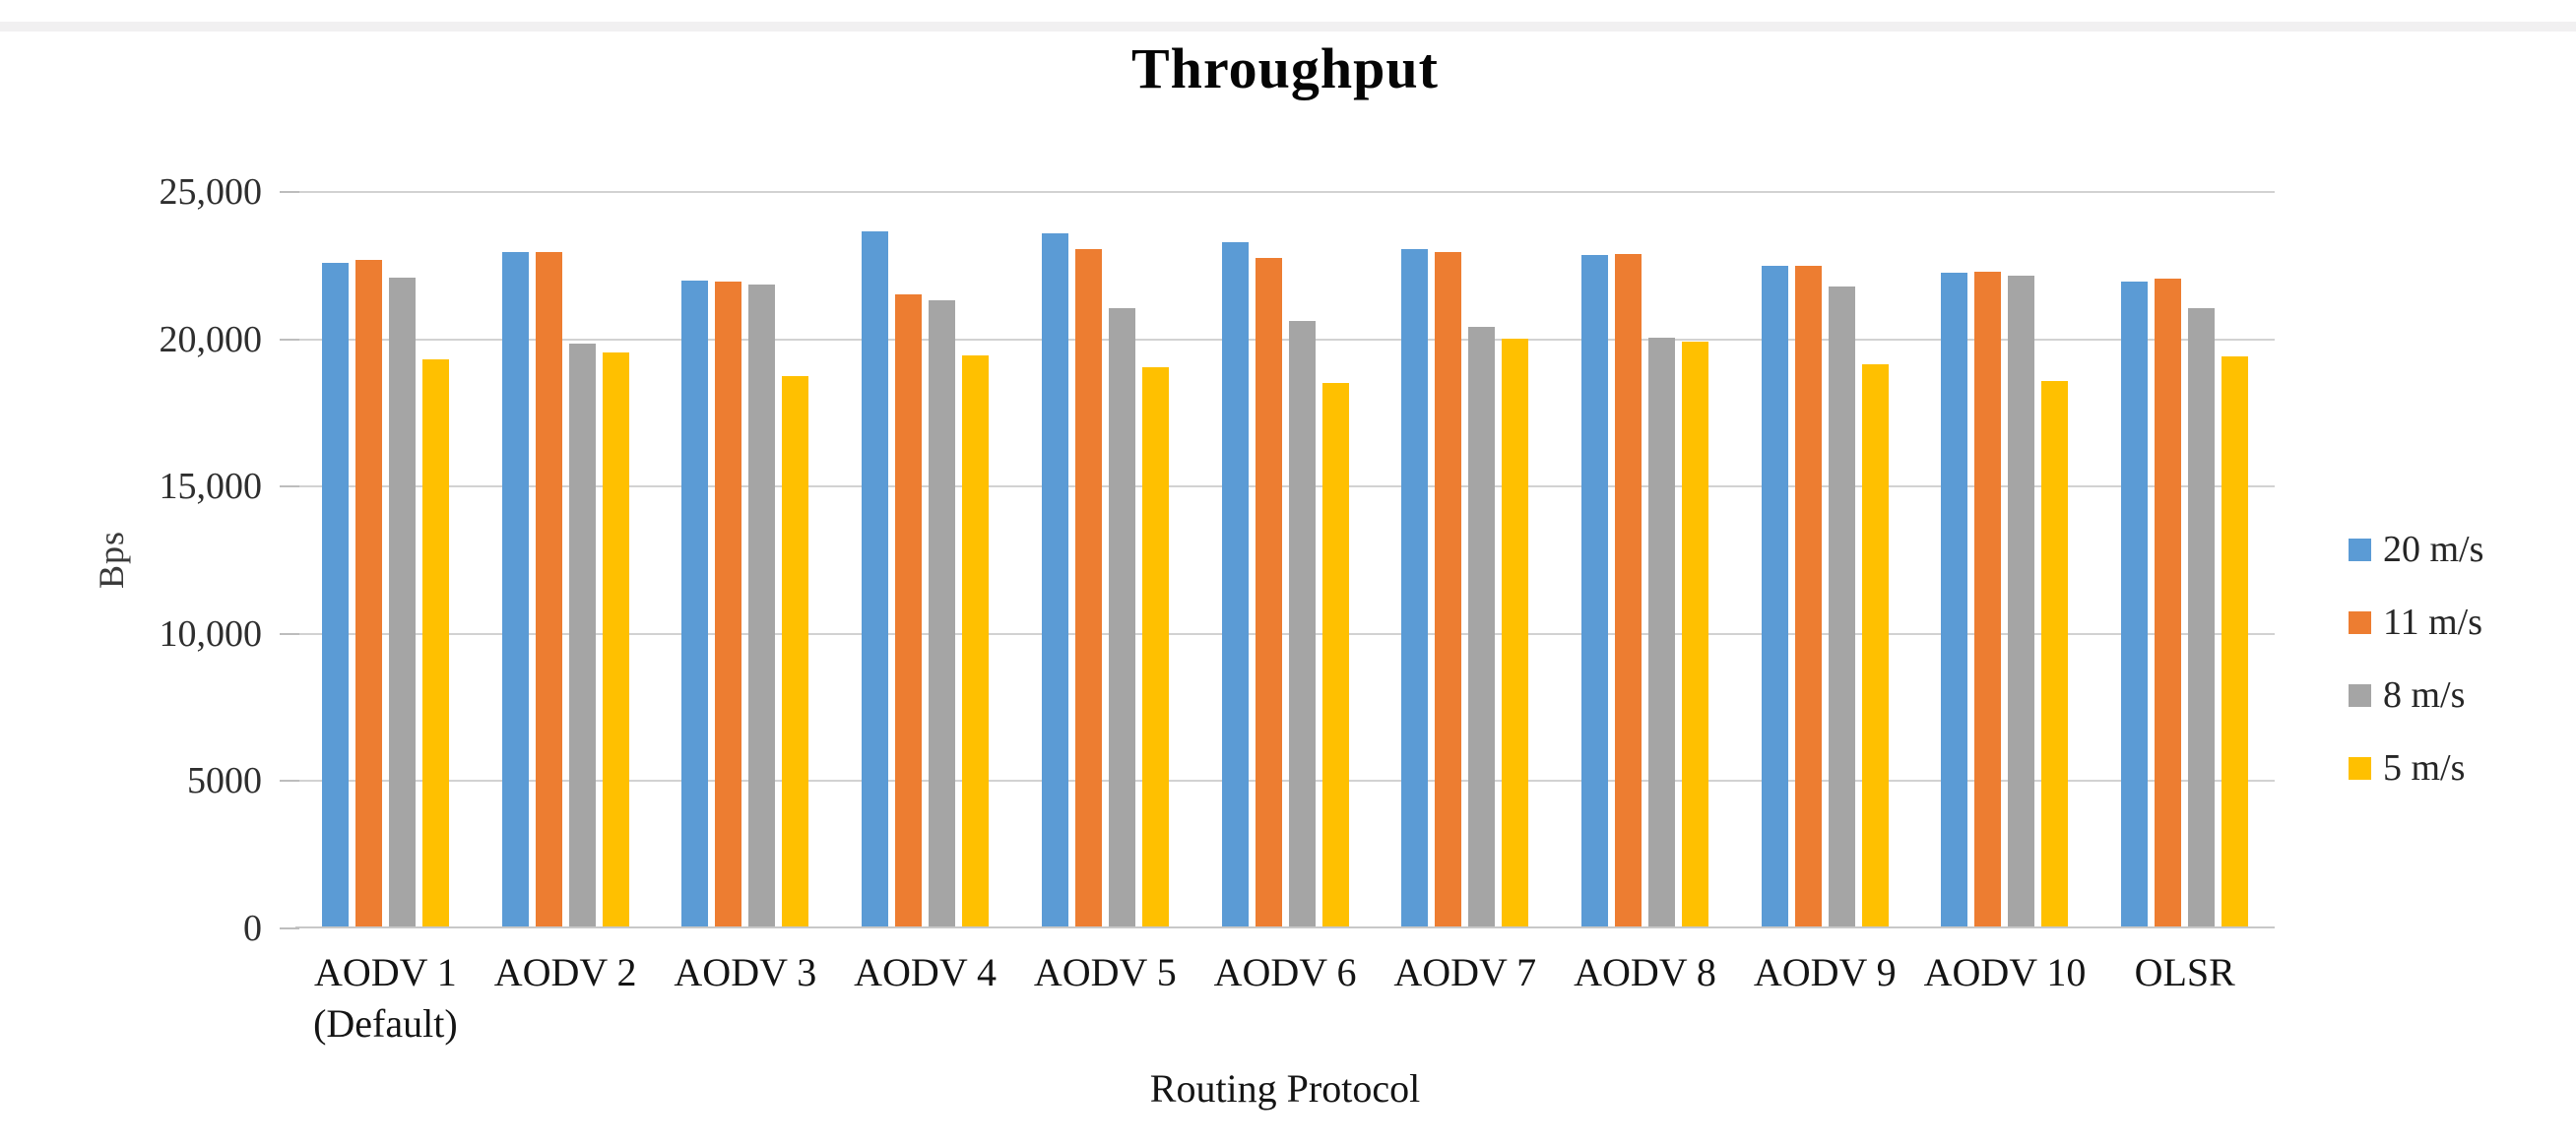 This screenshot has width=2576, height=1147. I want to click on x-tick-label: OLSR, so click(2184, 972).